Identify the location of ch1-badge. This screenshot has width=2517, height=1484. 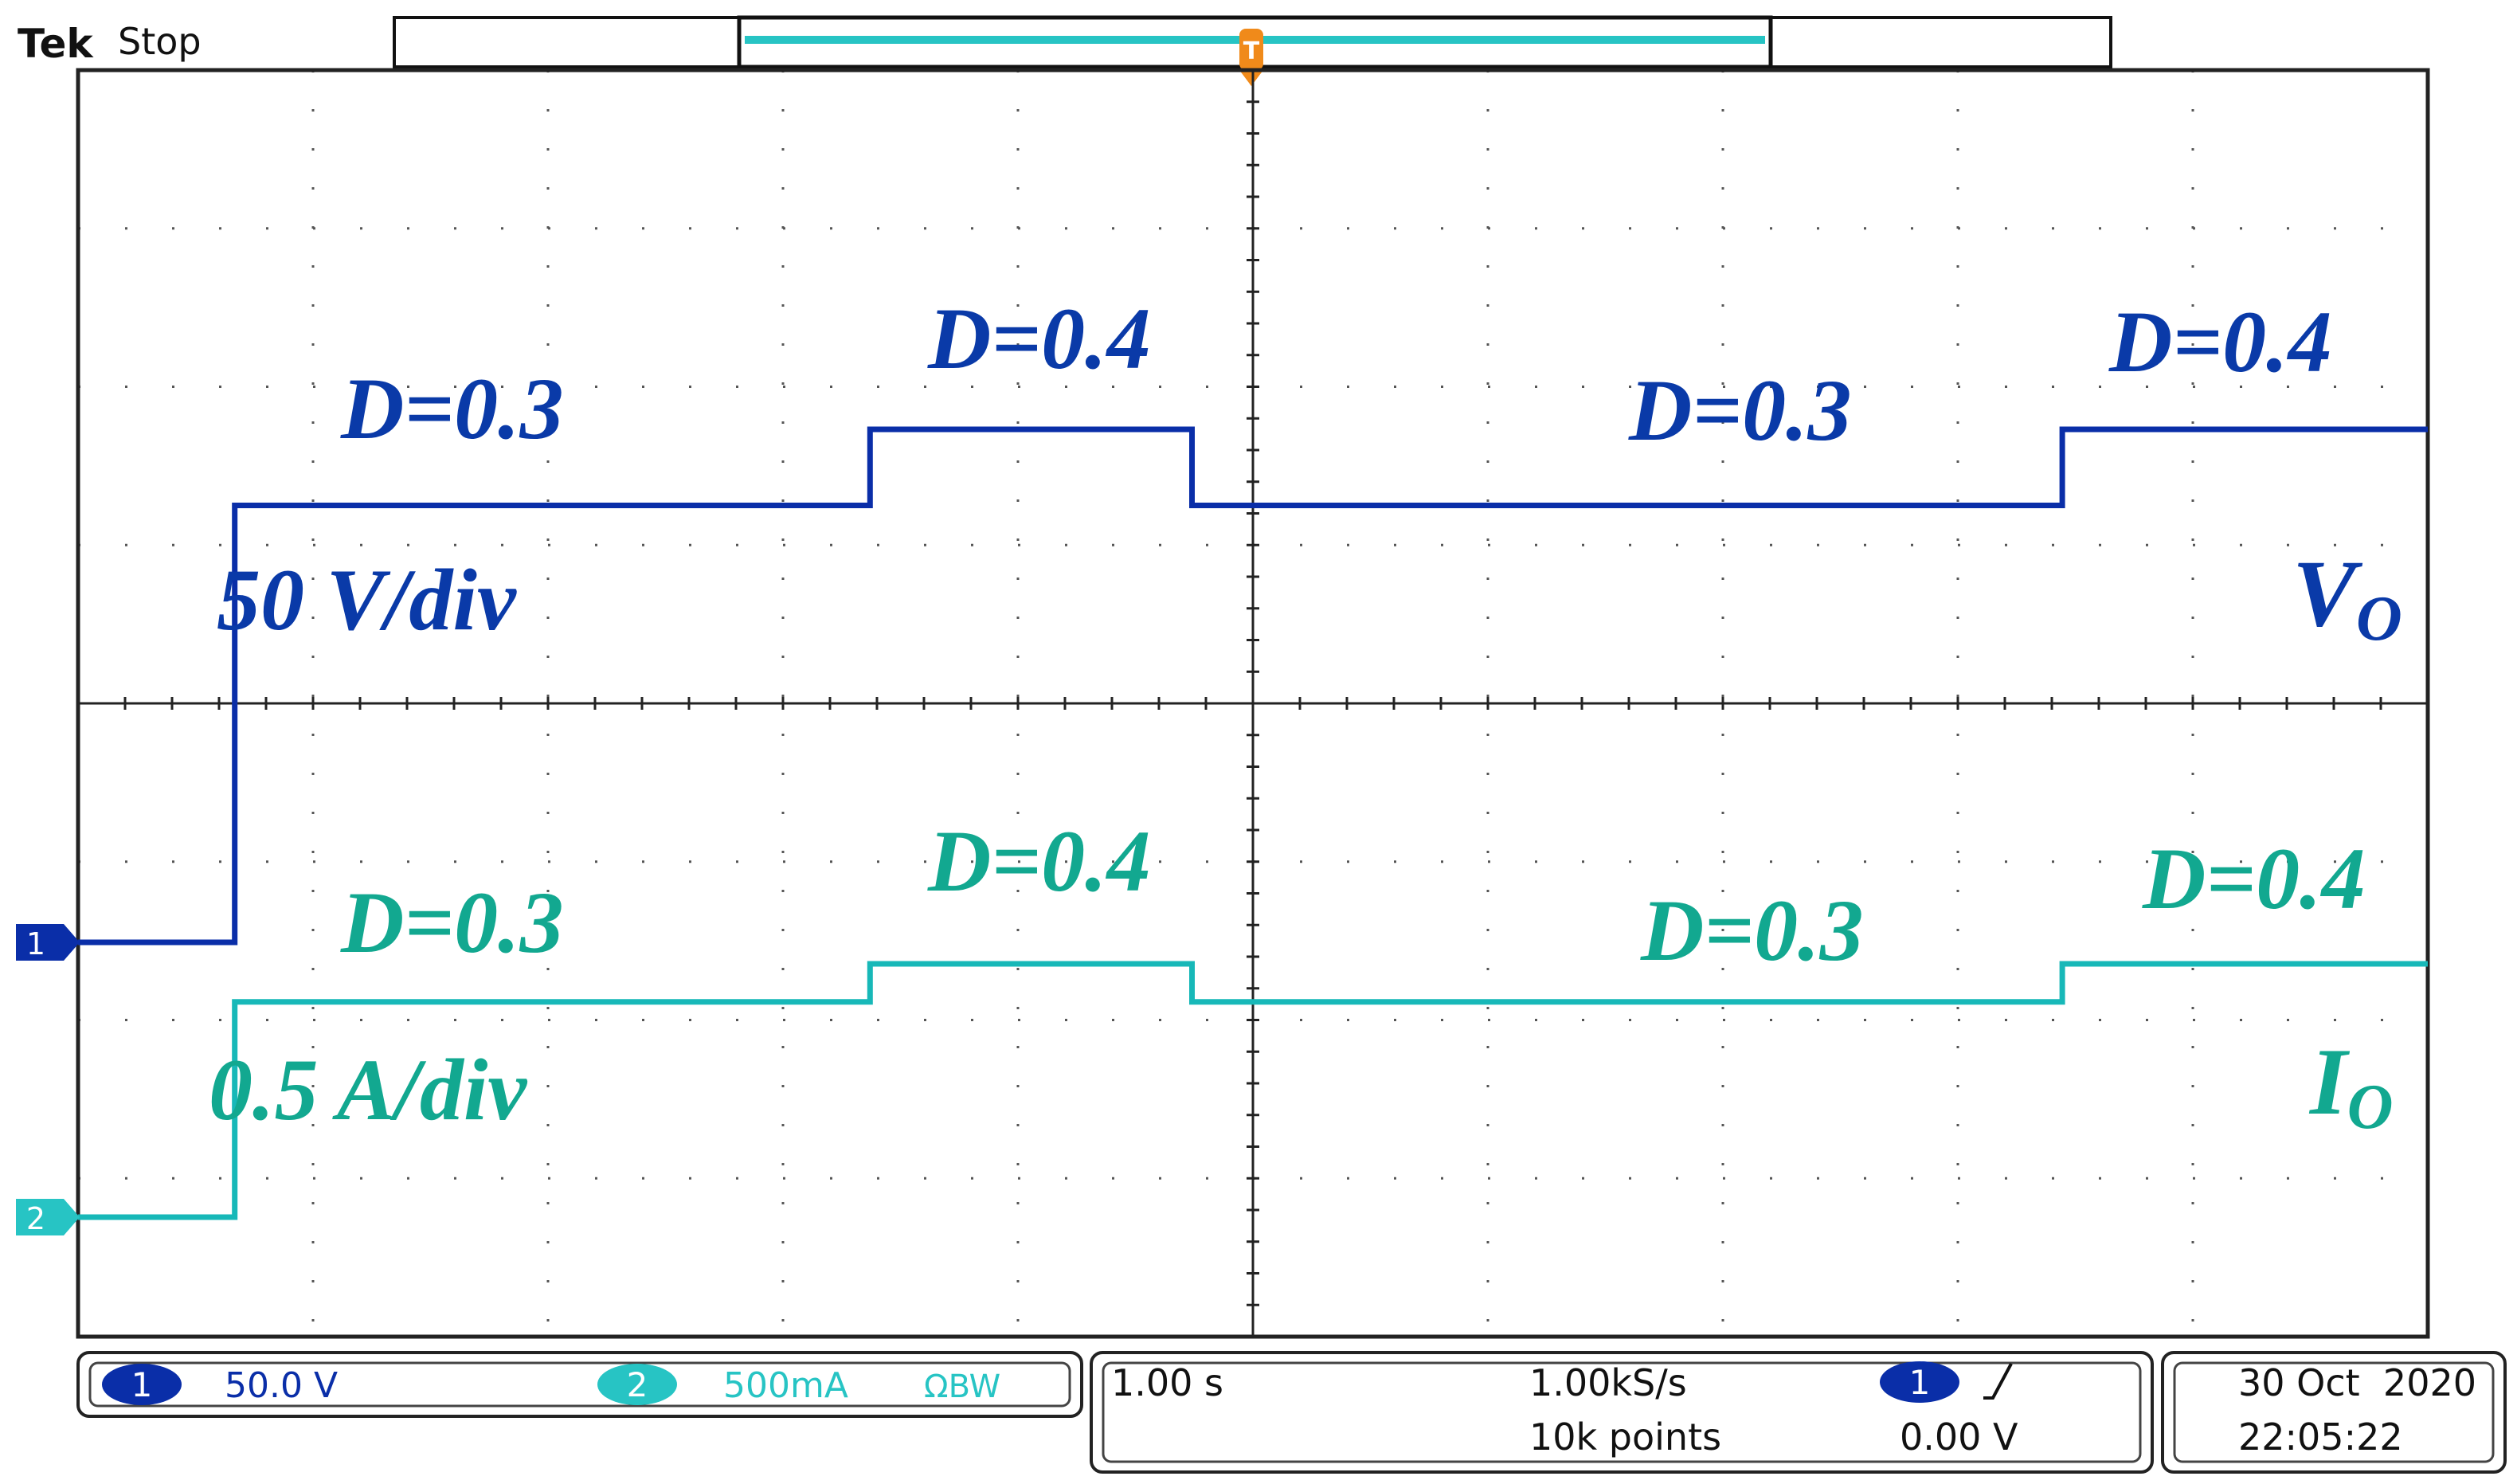
(142, 1385).